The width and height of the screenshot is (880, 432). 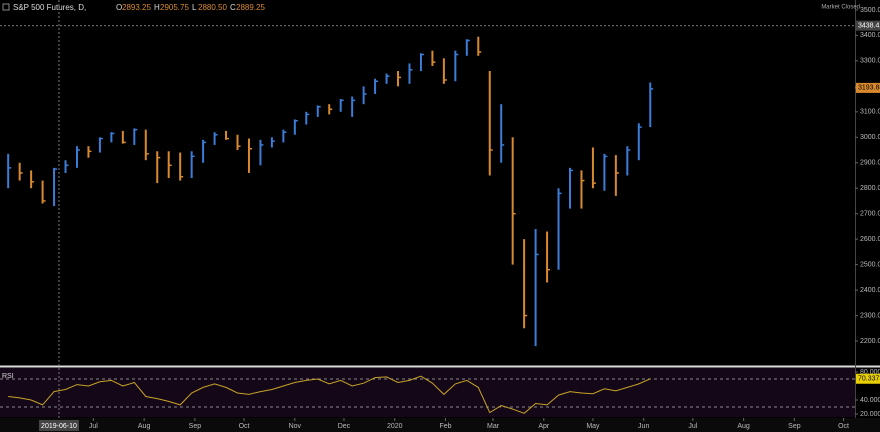 What do you see at coordinates (212, 7) in the screenshot?
I see `legend-value: 2880.50` at bounding box center [212, 7].